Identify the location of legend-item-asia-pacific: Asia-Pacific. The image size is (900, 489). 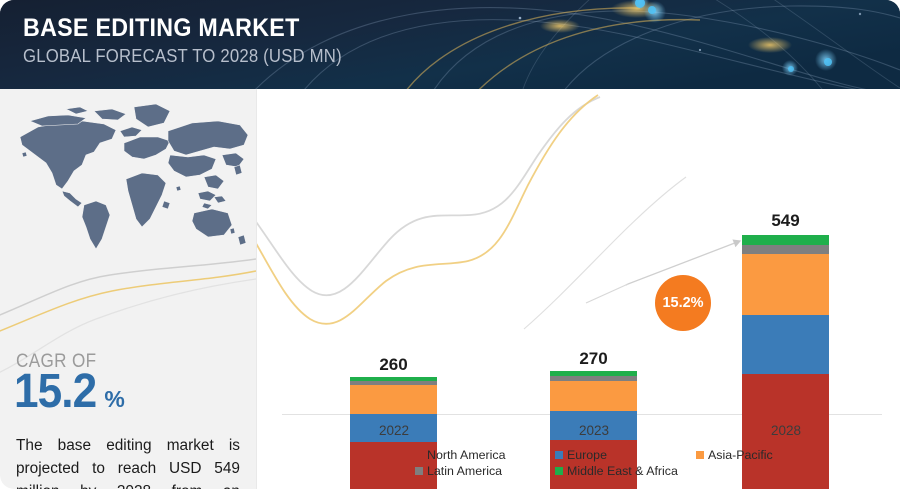
(734, 455).